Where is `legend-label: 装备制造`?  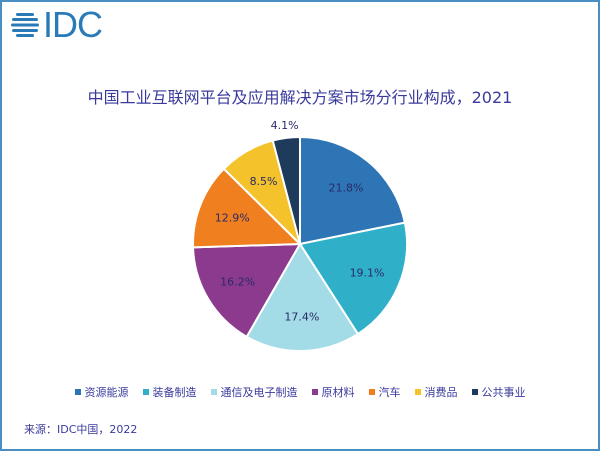
legend-label: 装备制造 is located at coordinates (174, 392).